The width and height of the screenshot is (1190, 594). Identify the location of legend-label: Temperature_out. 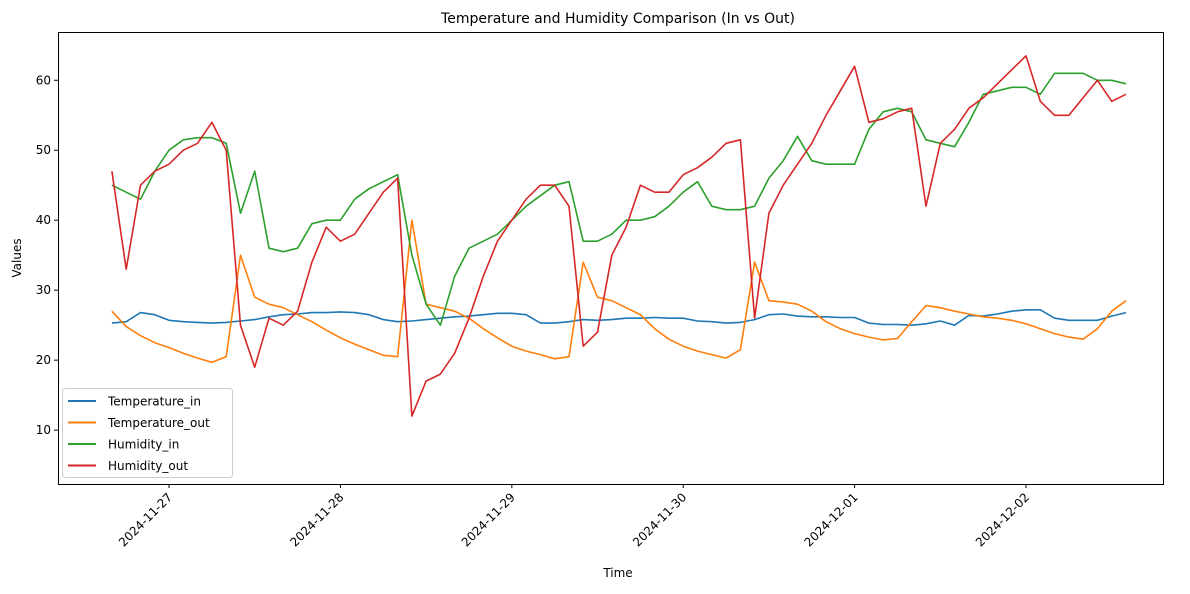
(158, 423).